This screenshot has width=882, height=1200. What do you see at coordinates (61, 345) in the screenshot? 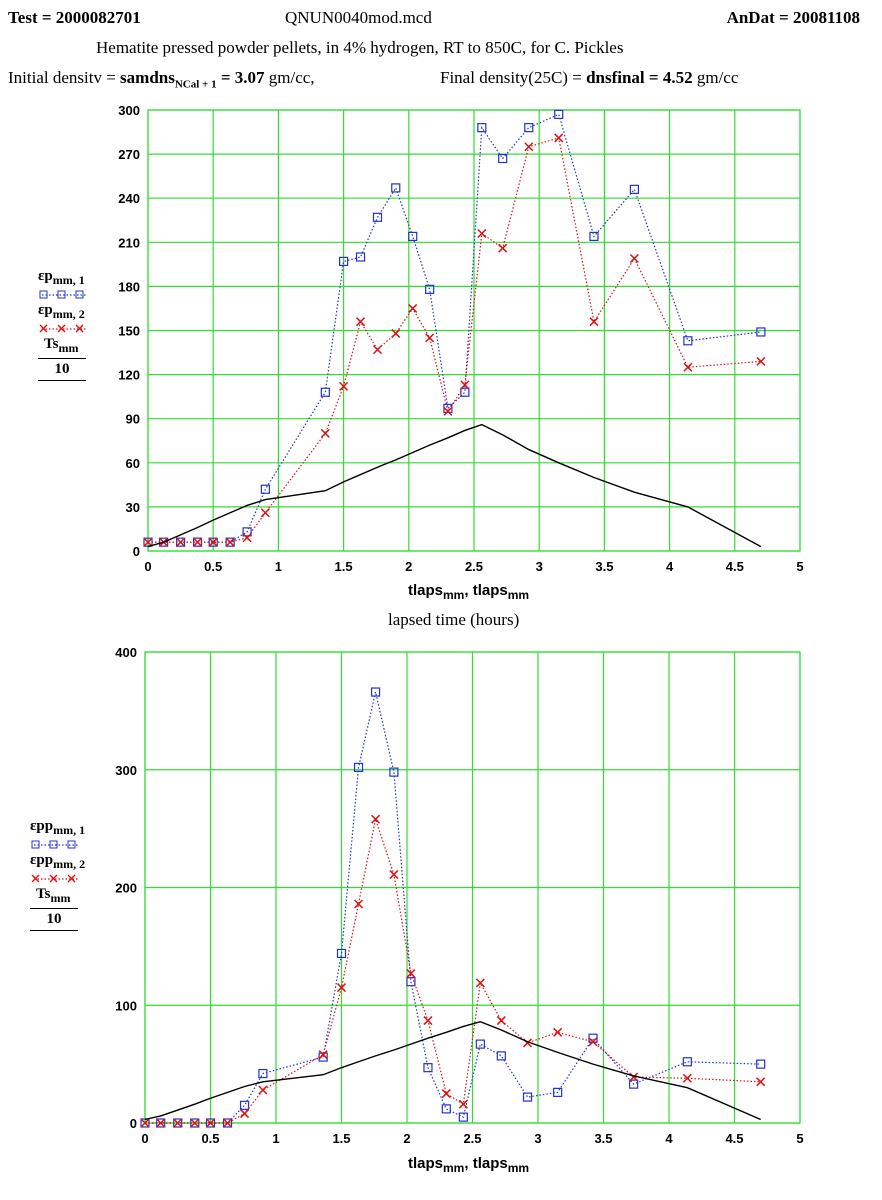
I see `legend1-series3-label: Tsmm` at bounding box center [61, 345].